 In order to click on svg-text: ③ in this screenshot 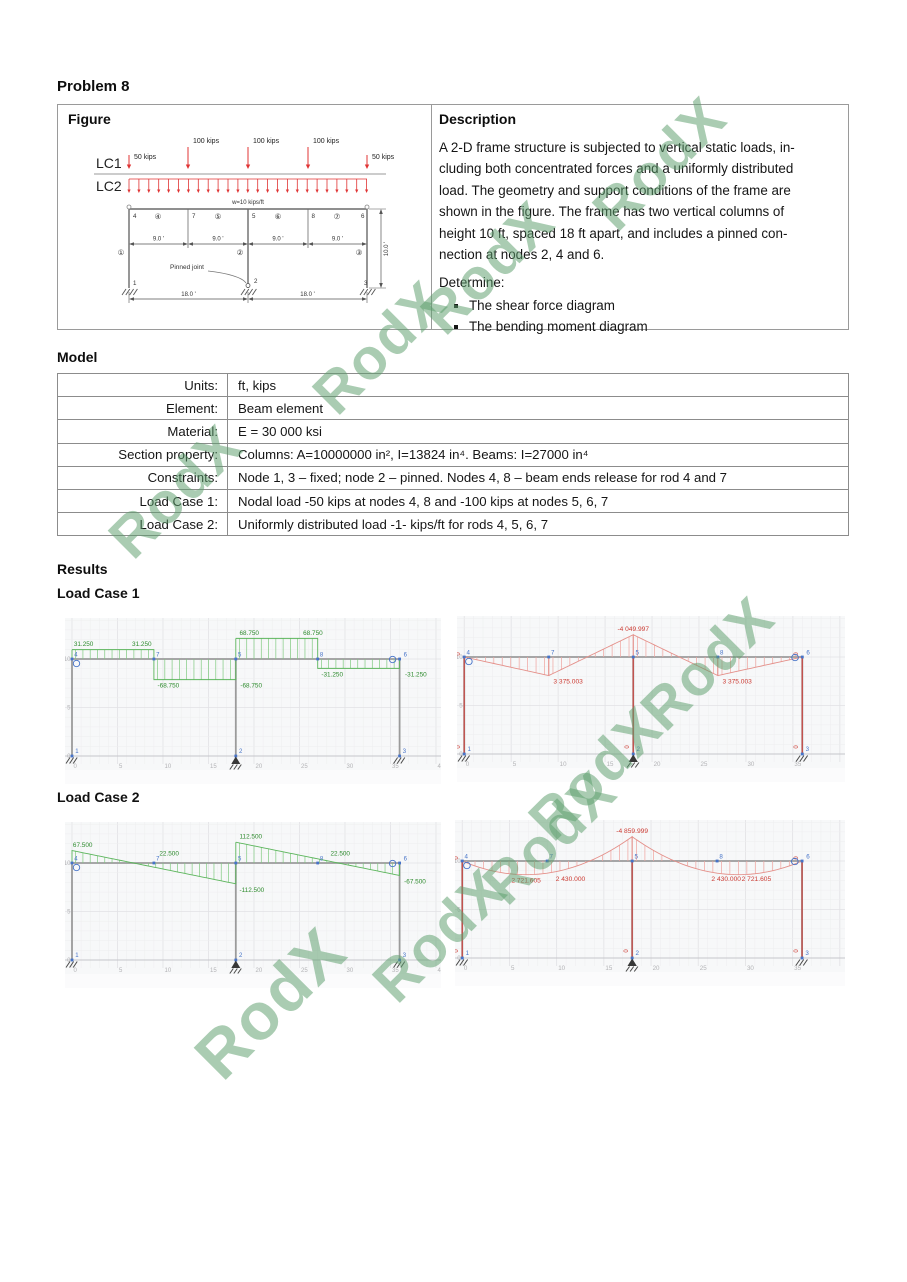, I will do `click(359, 252)`.